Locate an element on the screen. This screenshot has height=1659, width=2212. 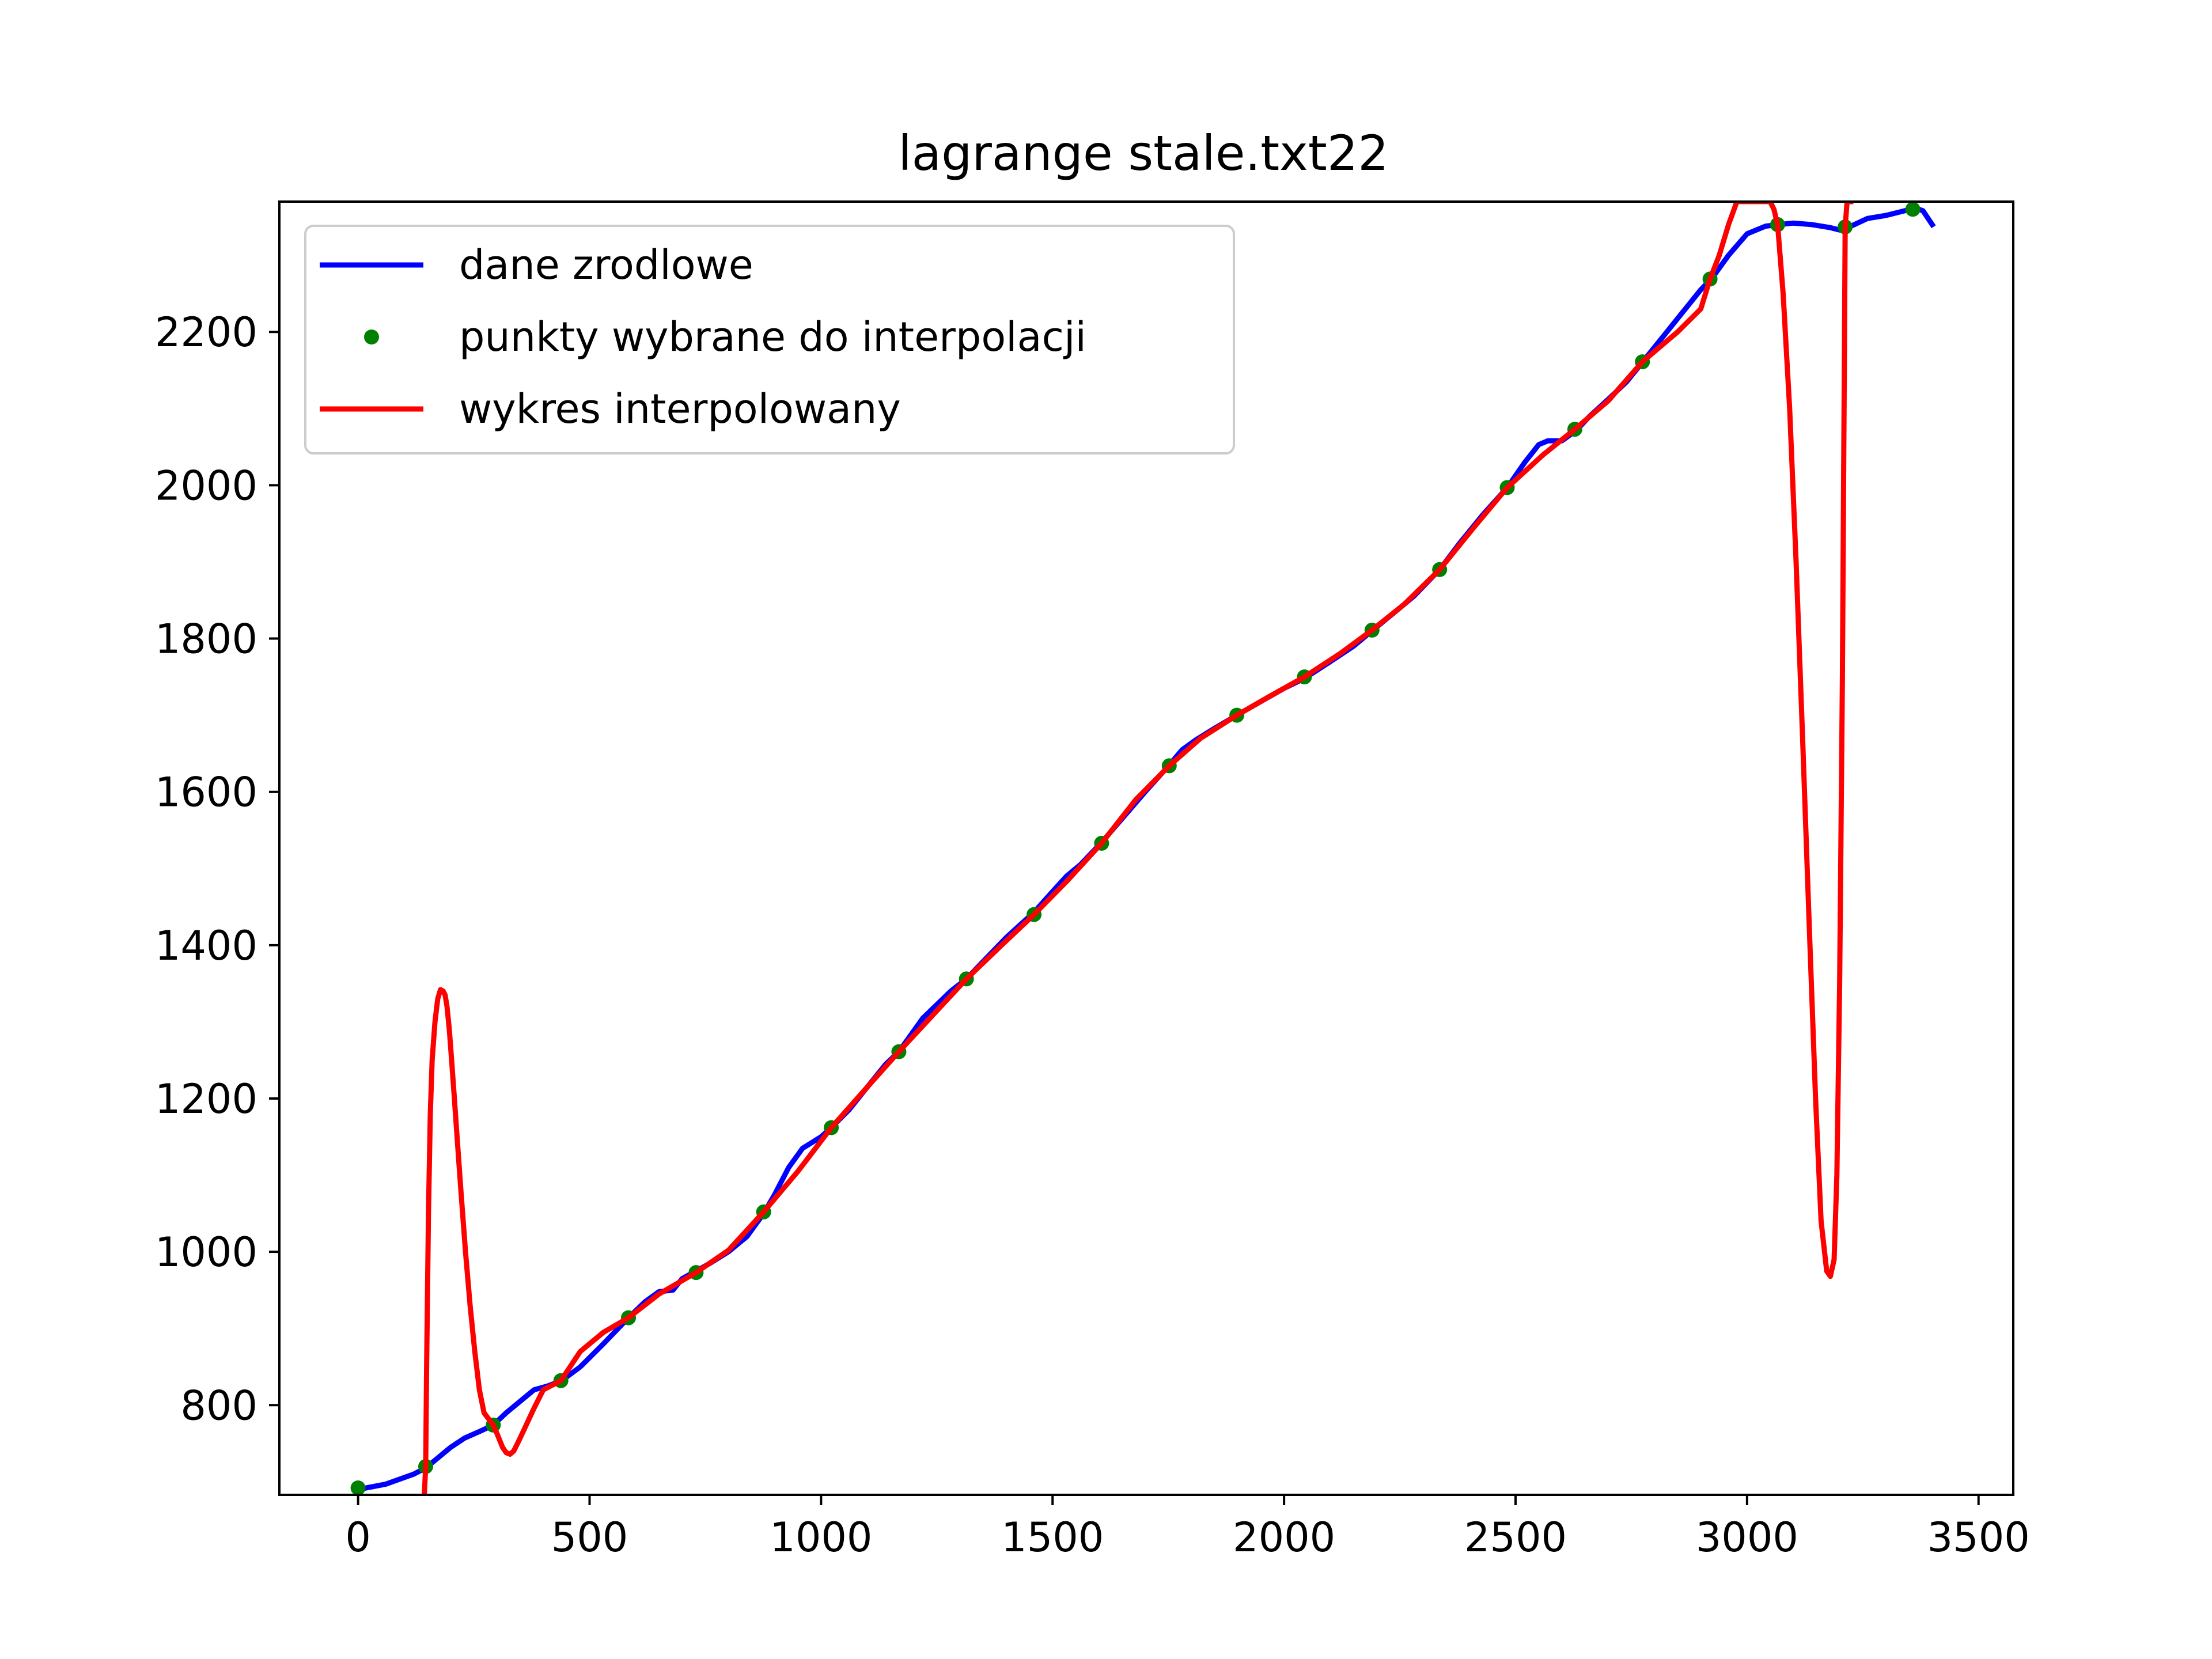
x-tick-label: 1500 is located at coordinates (1052, 1537).